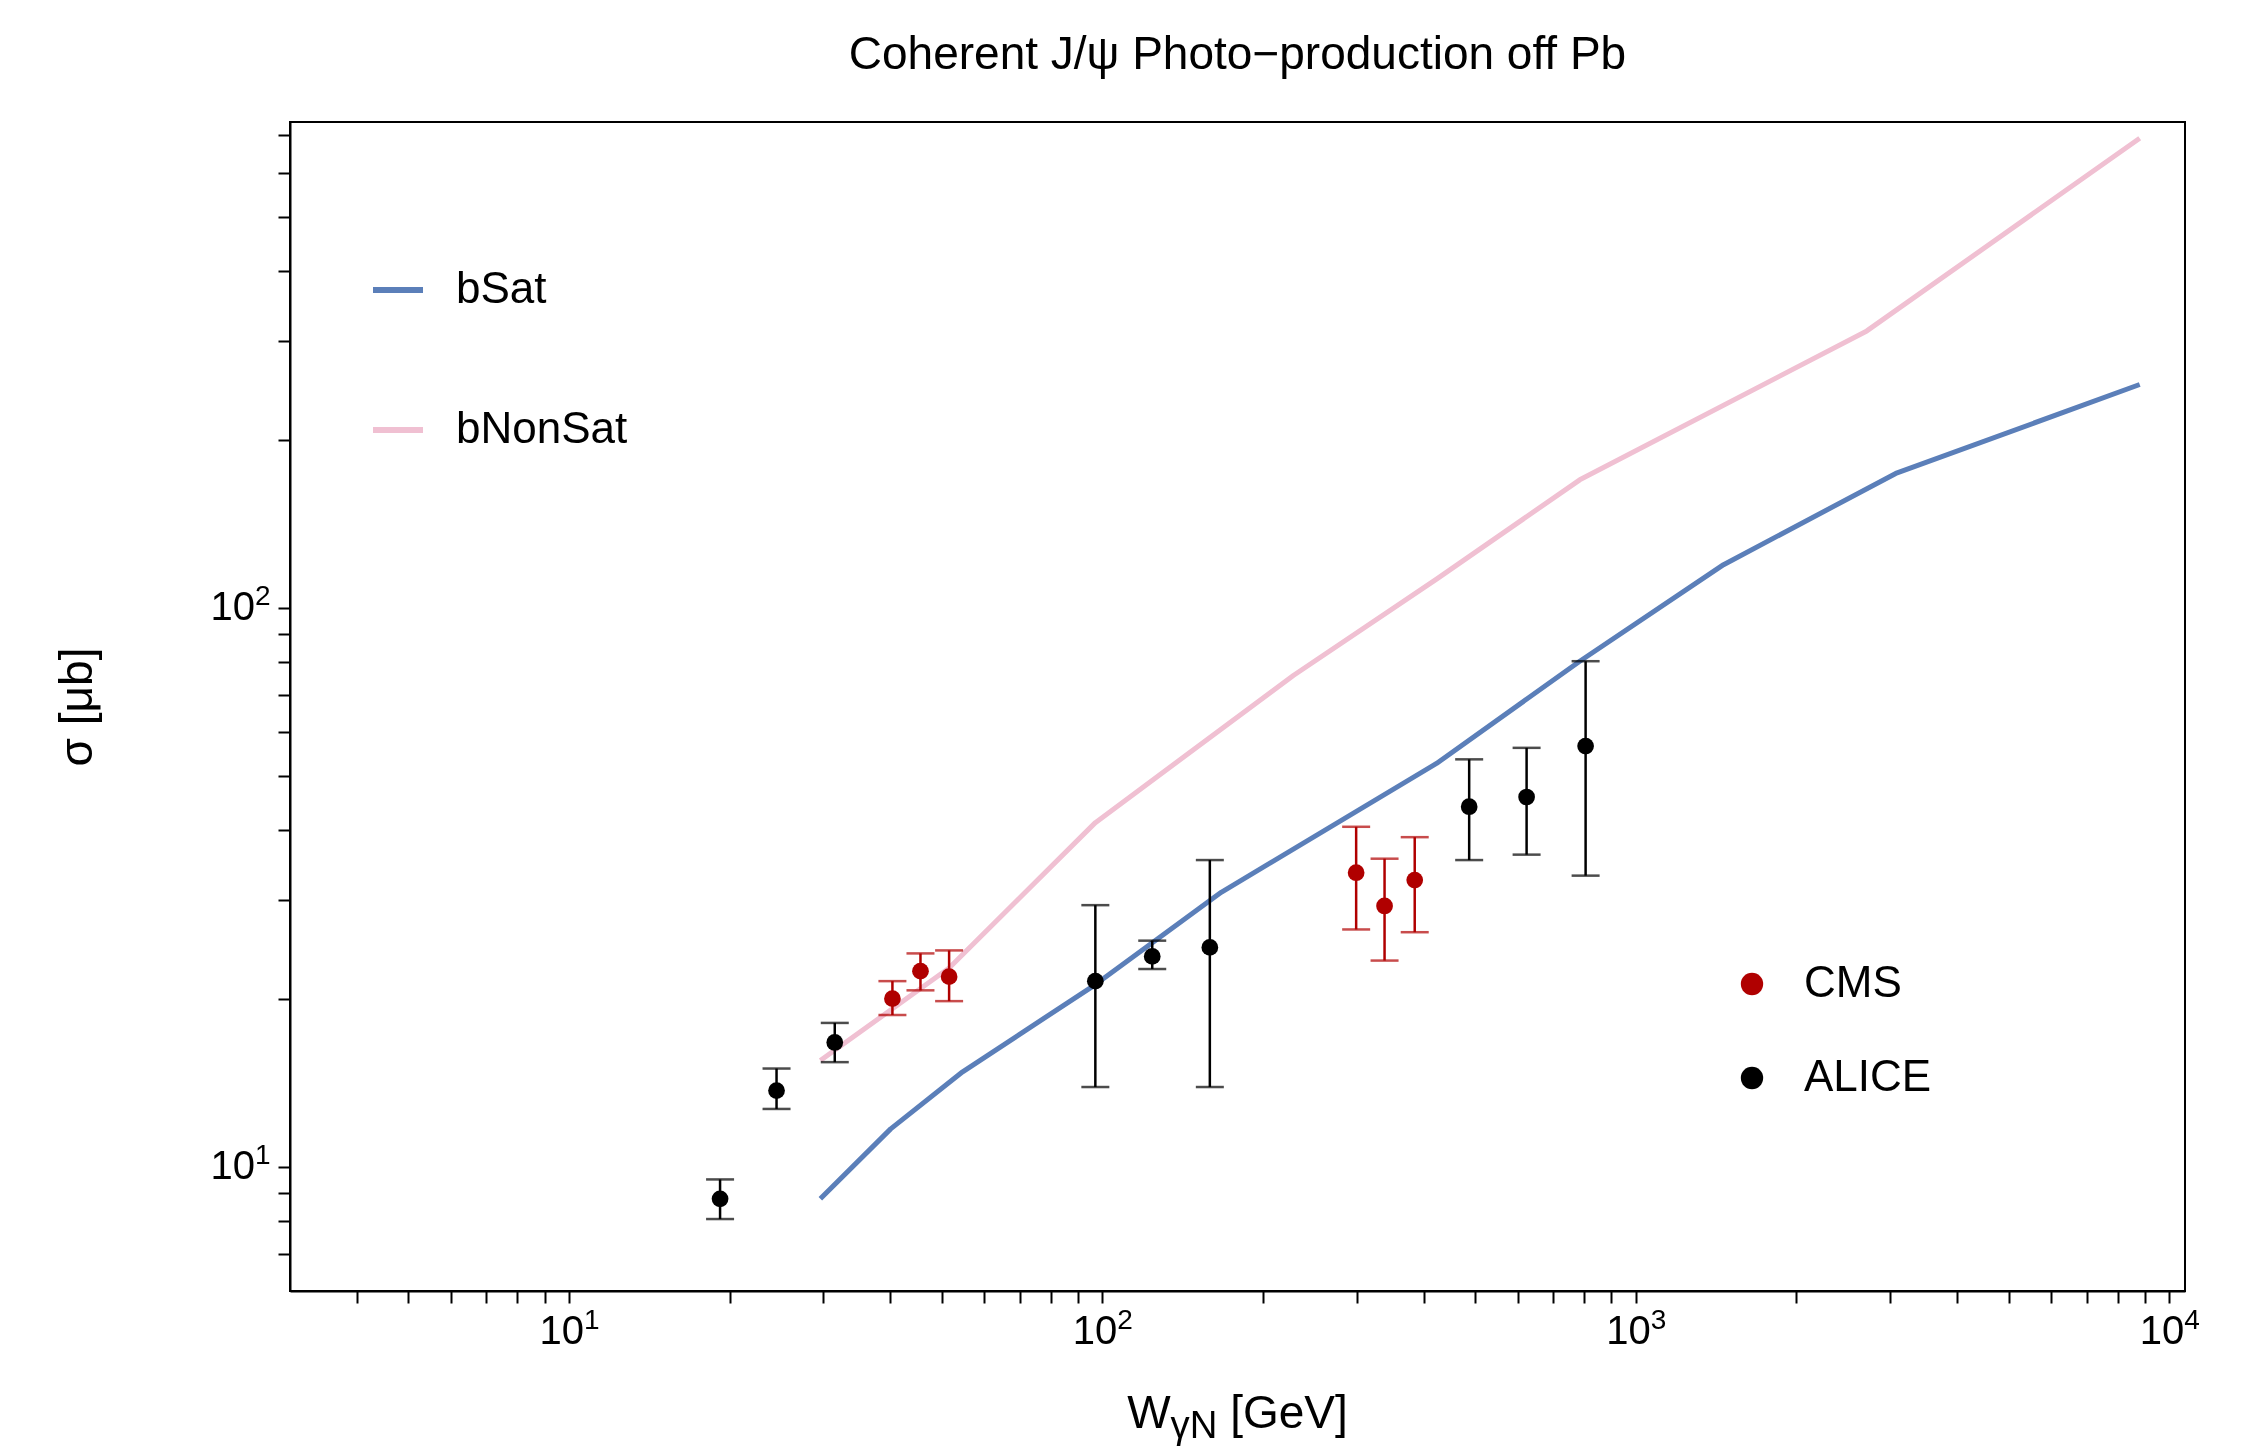  Describe the element at coordinates (1102, 1327) in the screenshot. I see `x-tick-label: 10$^{2}$` at that location.